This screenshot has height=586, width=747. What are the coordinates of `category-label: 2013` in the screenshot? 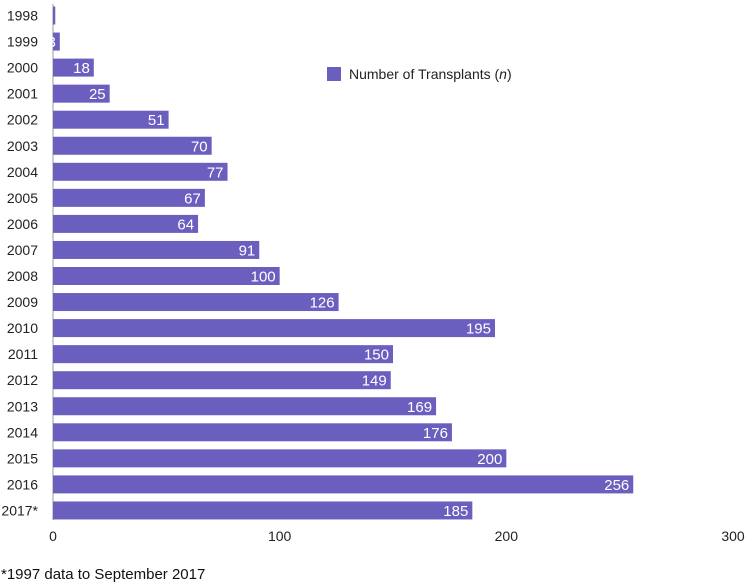 It's located at (22, 406).